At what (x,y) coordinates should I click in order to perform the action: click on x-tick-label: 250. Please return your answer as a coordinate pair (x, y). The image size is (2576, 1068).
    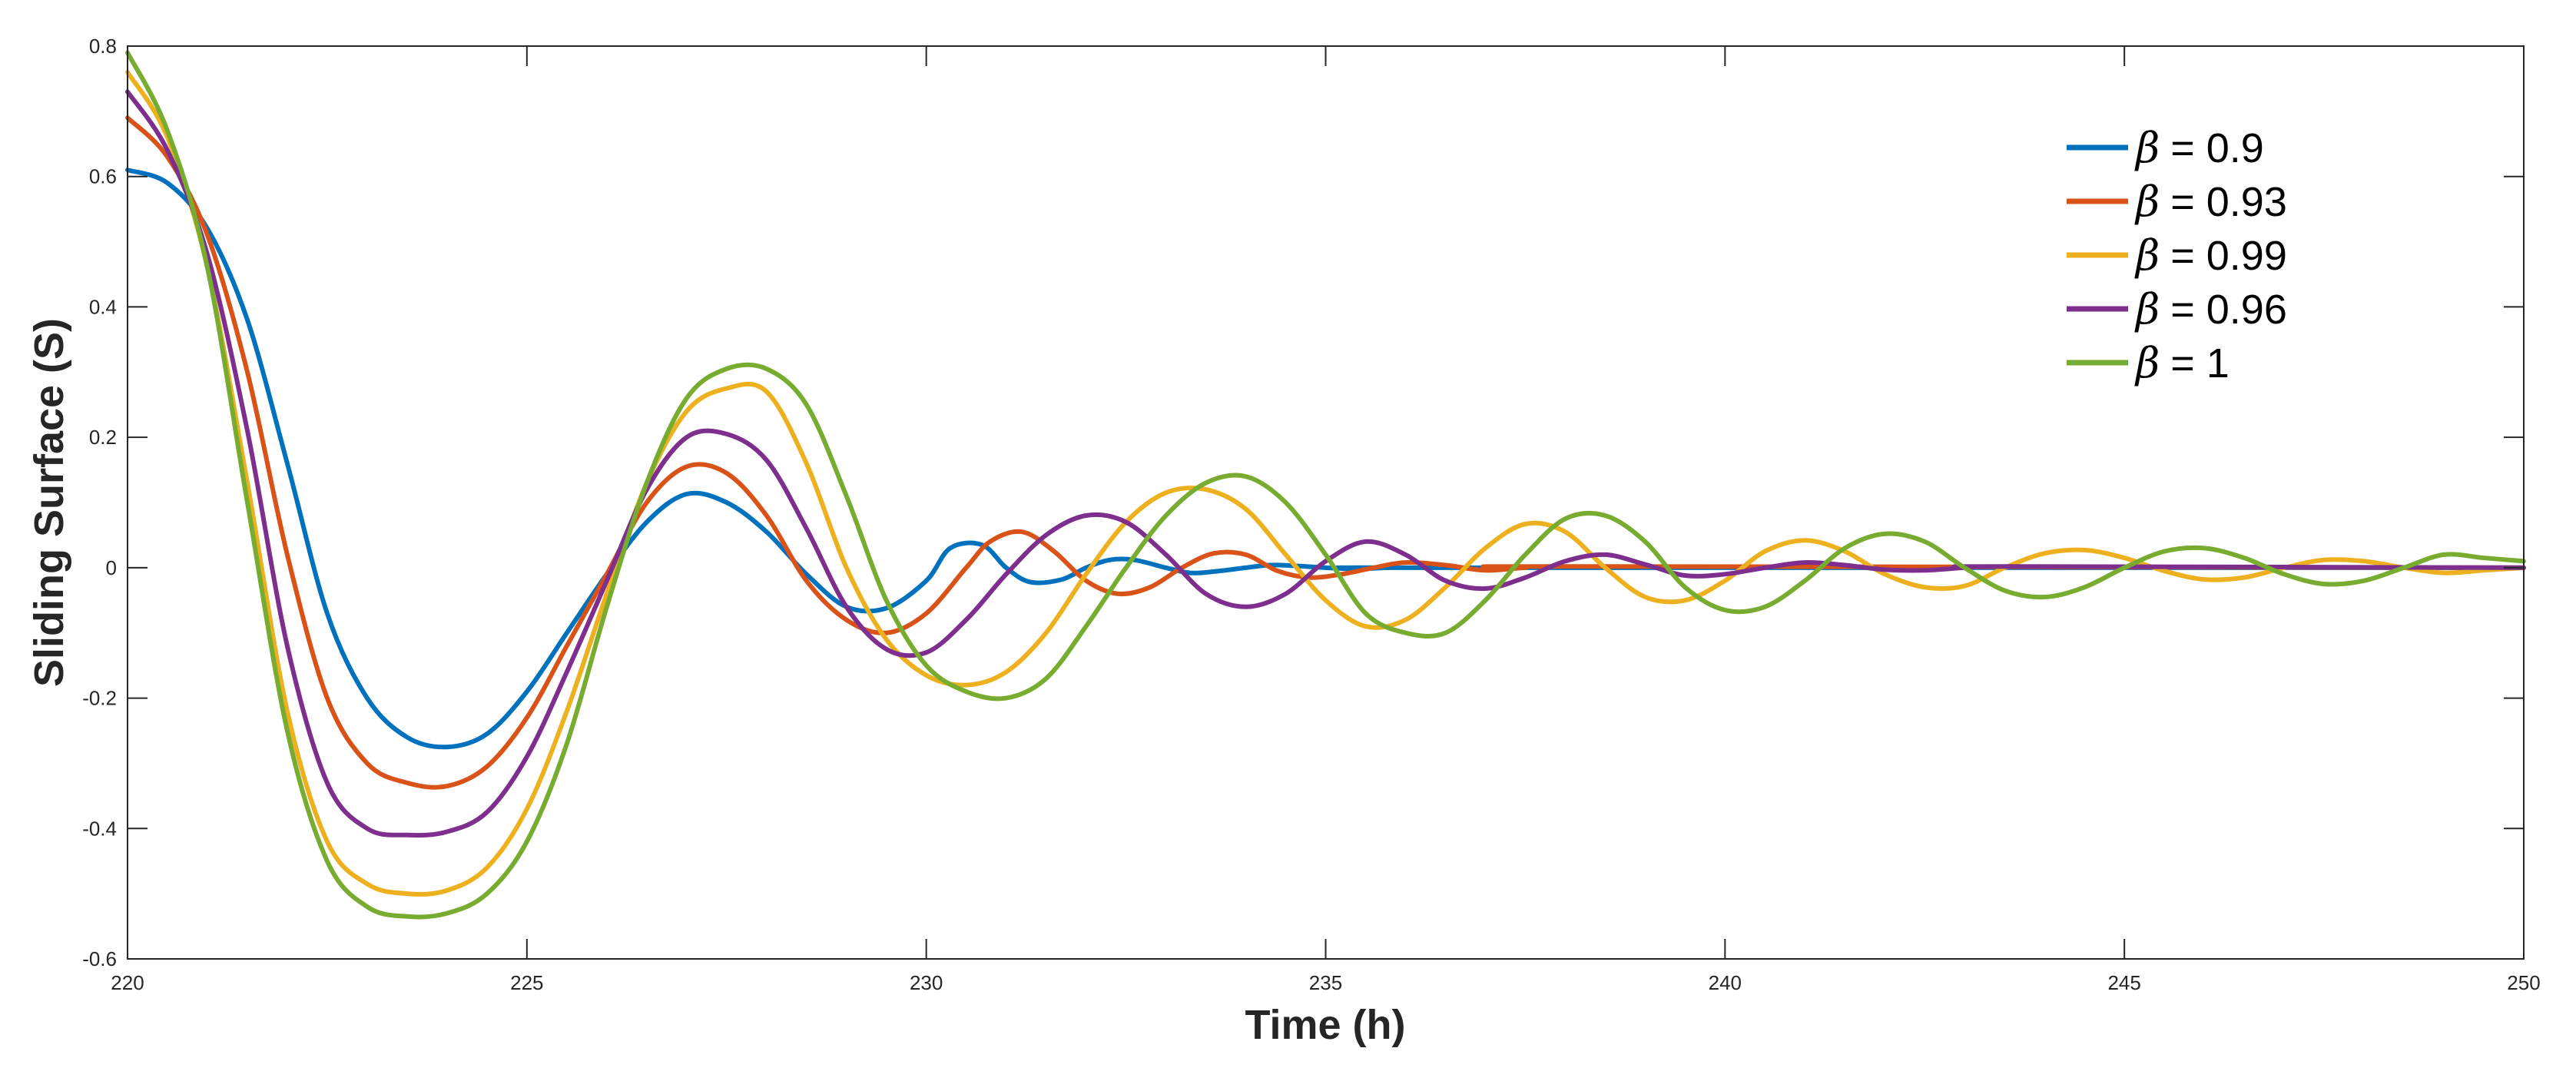
    Looking at the image, I should click on (2523, 982).